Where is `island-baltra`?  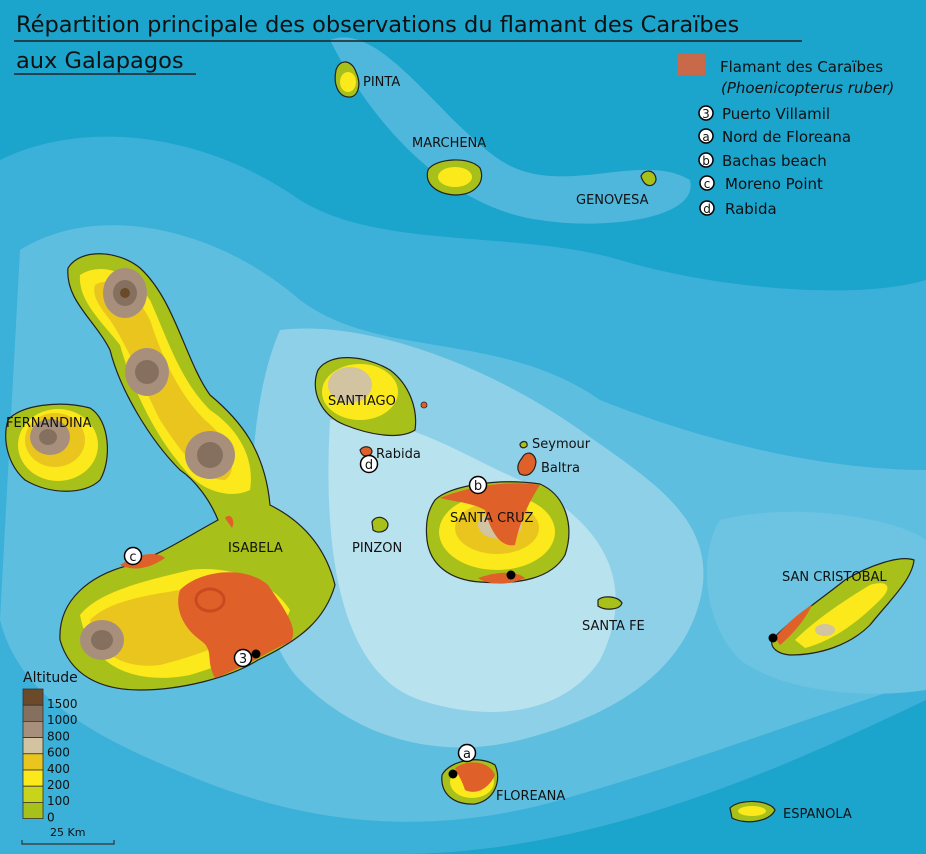
island-baltra is located at coordinates (527, 464).